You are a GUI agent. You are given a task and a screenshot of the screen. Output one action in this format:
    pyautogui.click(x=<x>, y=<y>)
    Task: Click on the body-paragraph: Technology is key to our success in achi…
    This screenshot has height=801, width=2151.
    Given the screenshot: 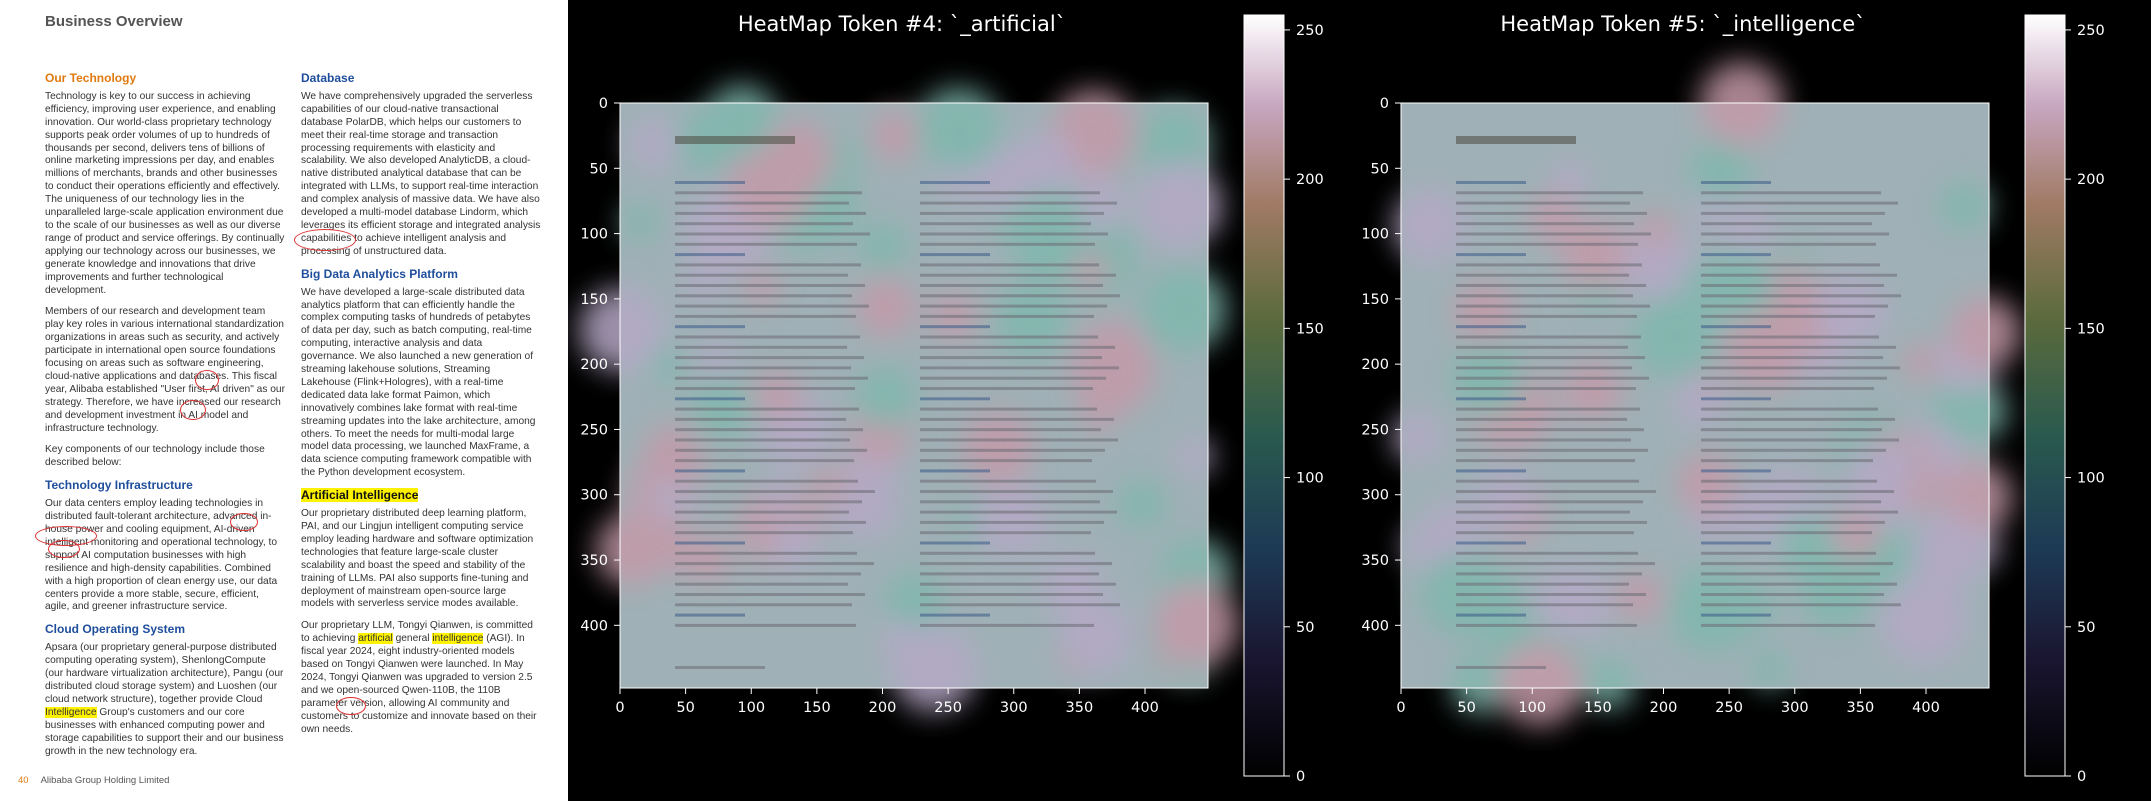 What is the action you would take?
    pyautogui.click(x=165, y=193)
    